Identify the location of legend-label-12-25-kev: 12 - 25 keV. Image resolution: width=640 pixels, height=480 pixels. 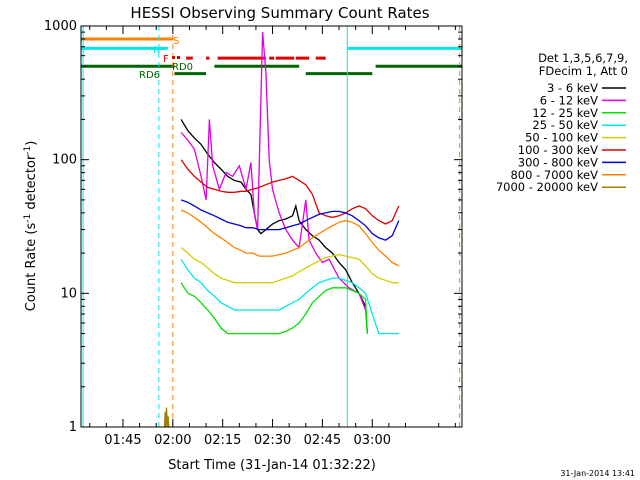
(565, 113).